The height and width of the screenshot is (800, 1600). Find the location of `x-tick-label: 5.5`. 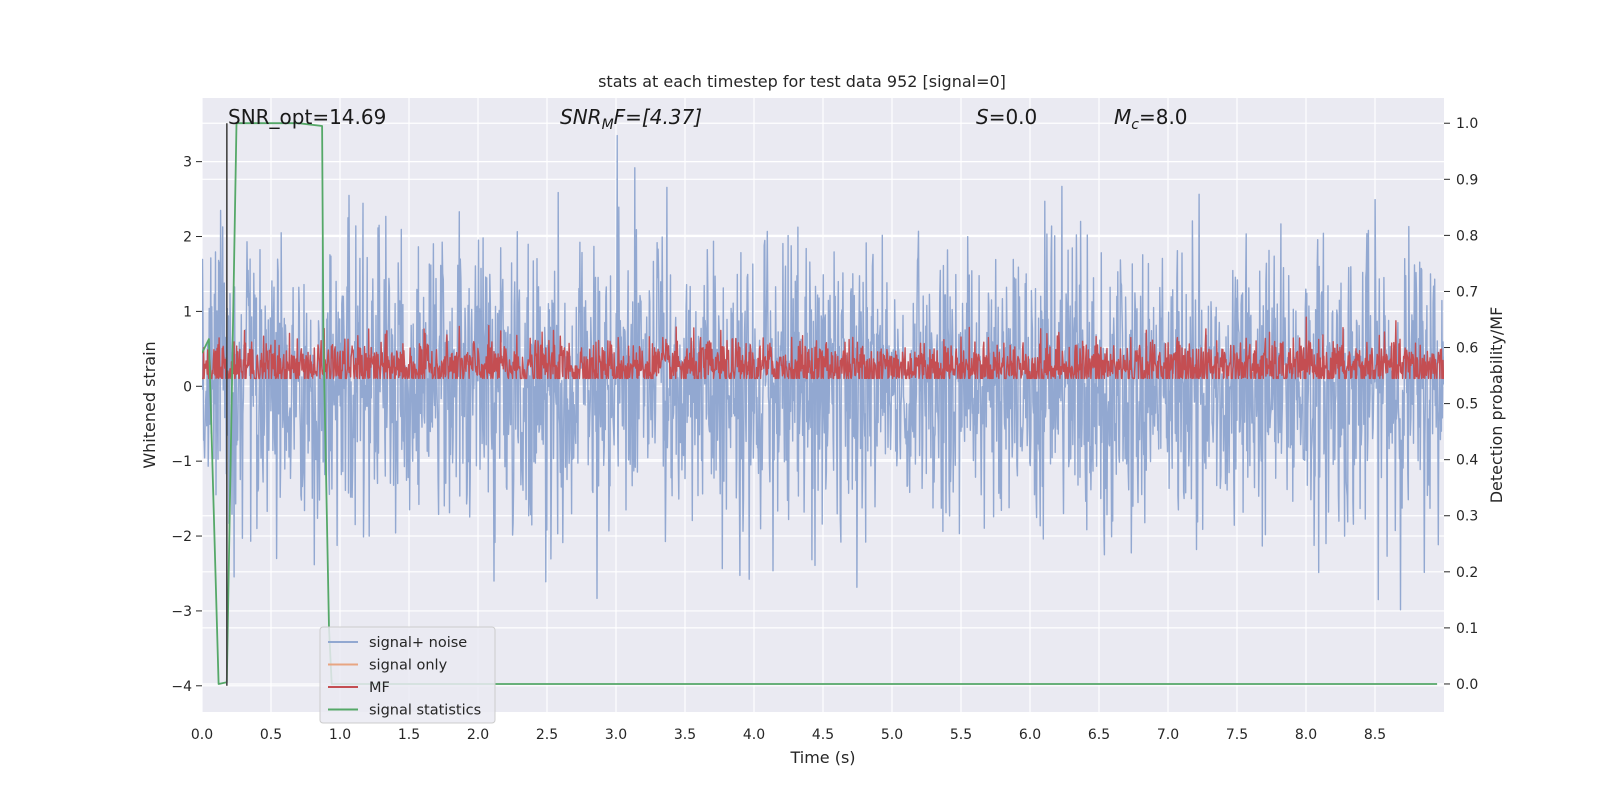

x-tick-label: 5.5 is located at coordinates (961, 735).